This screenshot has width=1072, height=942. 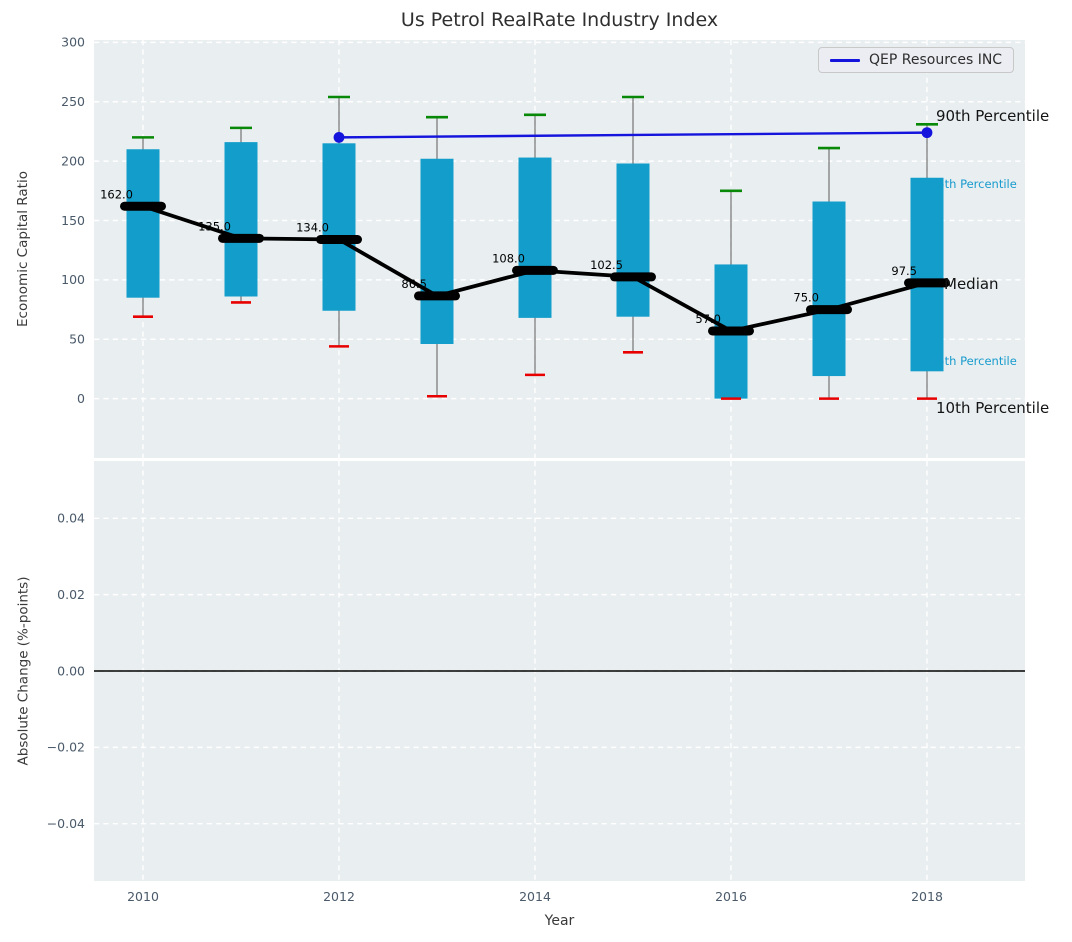 I want to click on median-value-label: 102.5, so click(x=606, y=265).